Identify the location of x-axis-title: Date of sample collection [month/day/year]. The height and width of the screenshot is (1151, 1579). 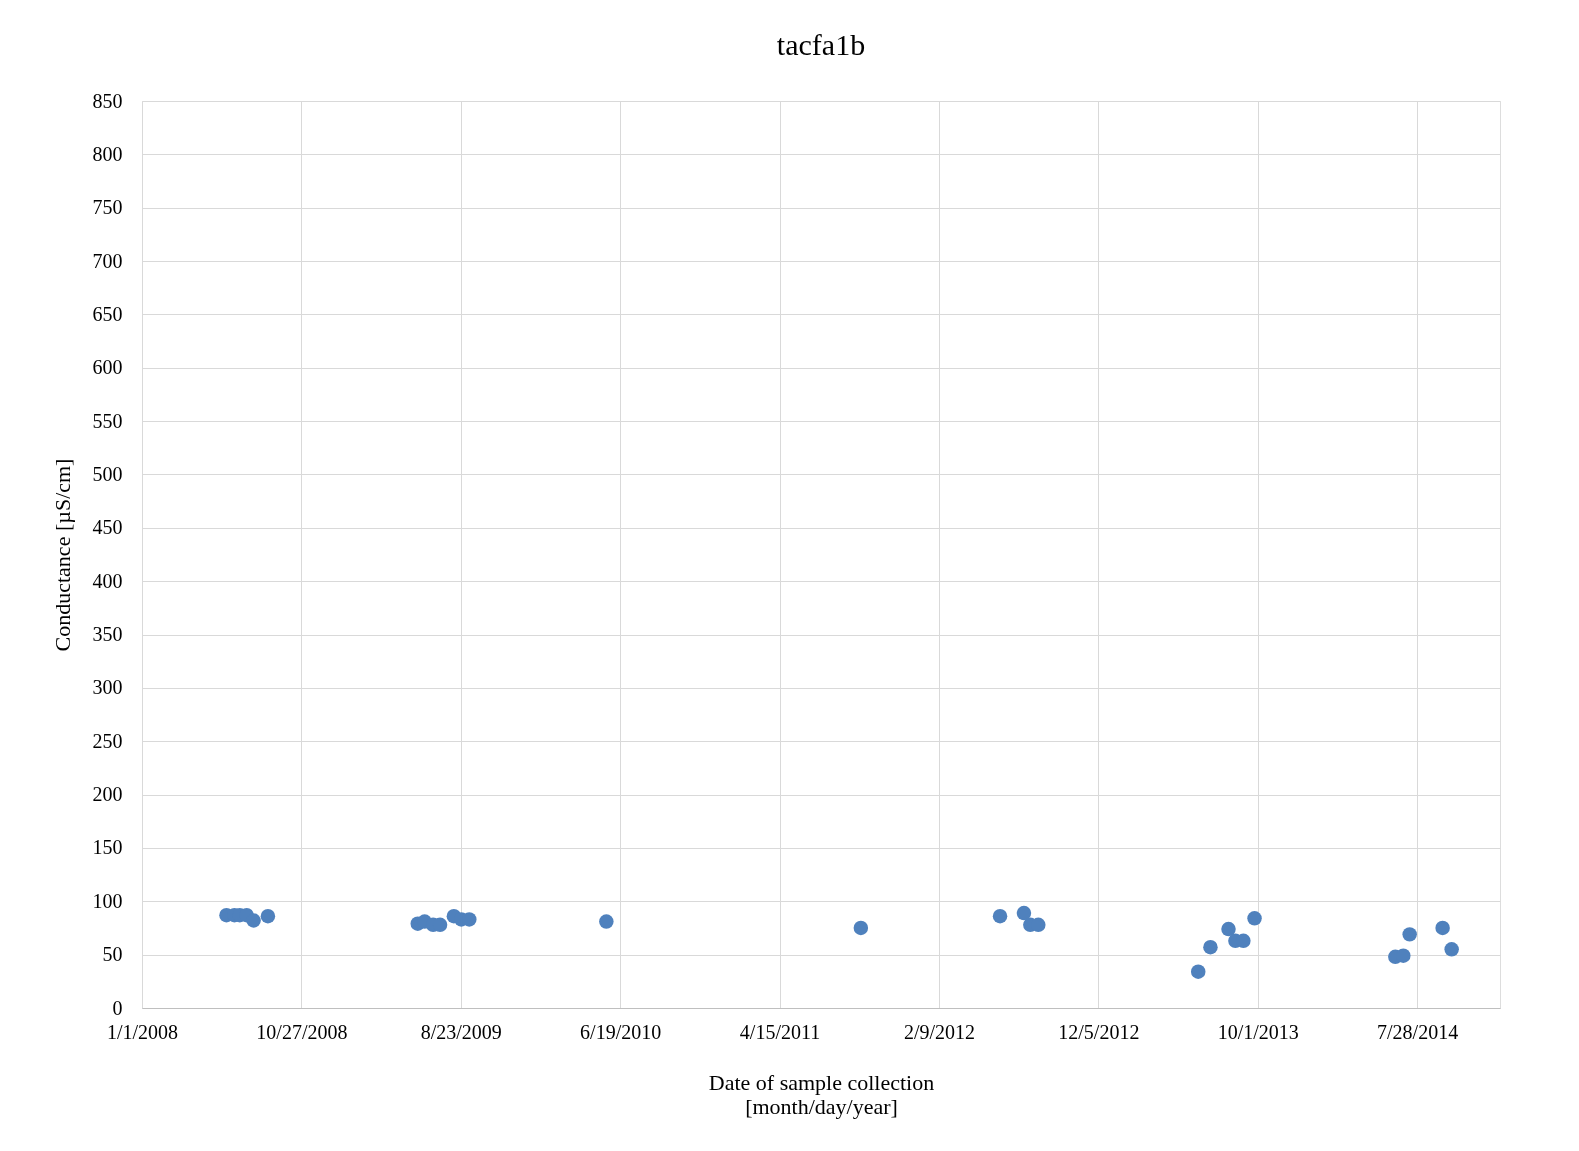
(821, 1094).